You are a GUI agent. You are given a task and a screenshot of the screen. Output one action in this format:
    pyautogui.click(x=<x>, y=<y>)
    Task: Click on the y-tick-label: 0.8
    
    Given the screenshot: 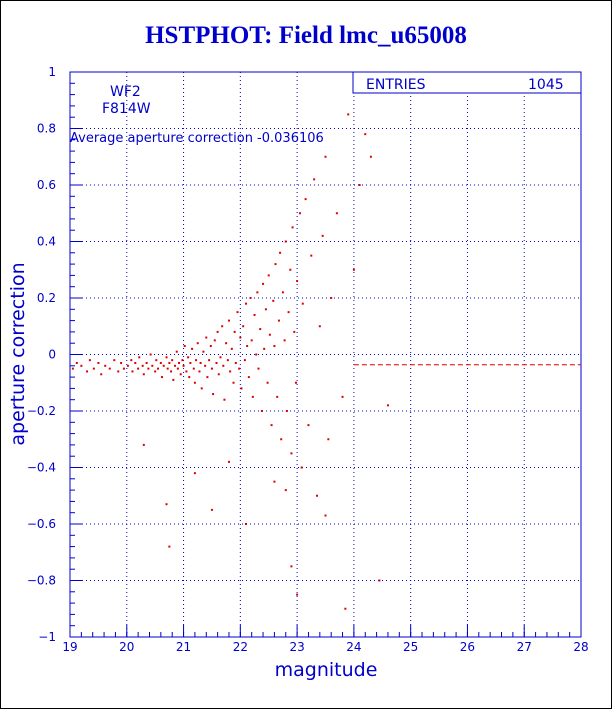 What is the action you would take?
    pyautogui.click(x=46, y=129)
    